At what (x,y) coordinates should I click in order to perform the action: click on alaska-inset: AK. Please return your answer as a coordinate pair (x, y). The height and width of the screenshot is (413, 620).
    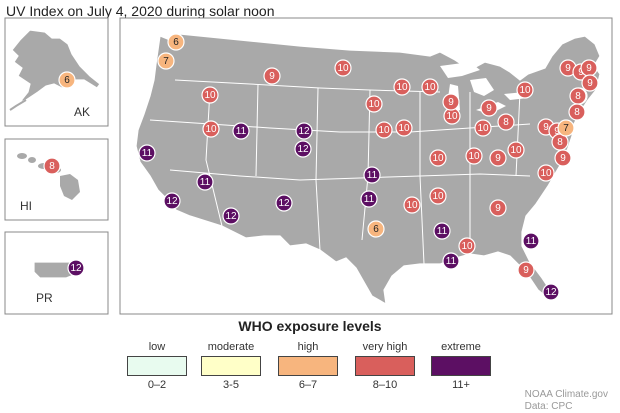
    Looking at the image, I should click on (56, 72).